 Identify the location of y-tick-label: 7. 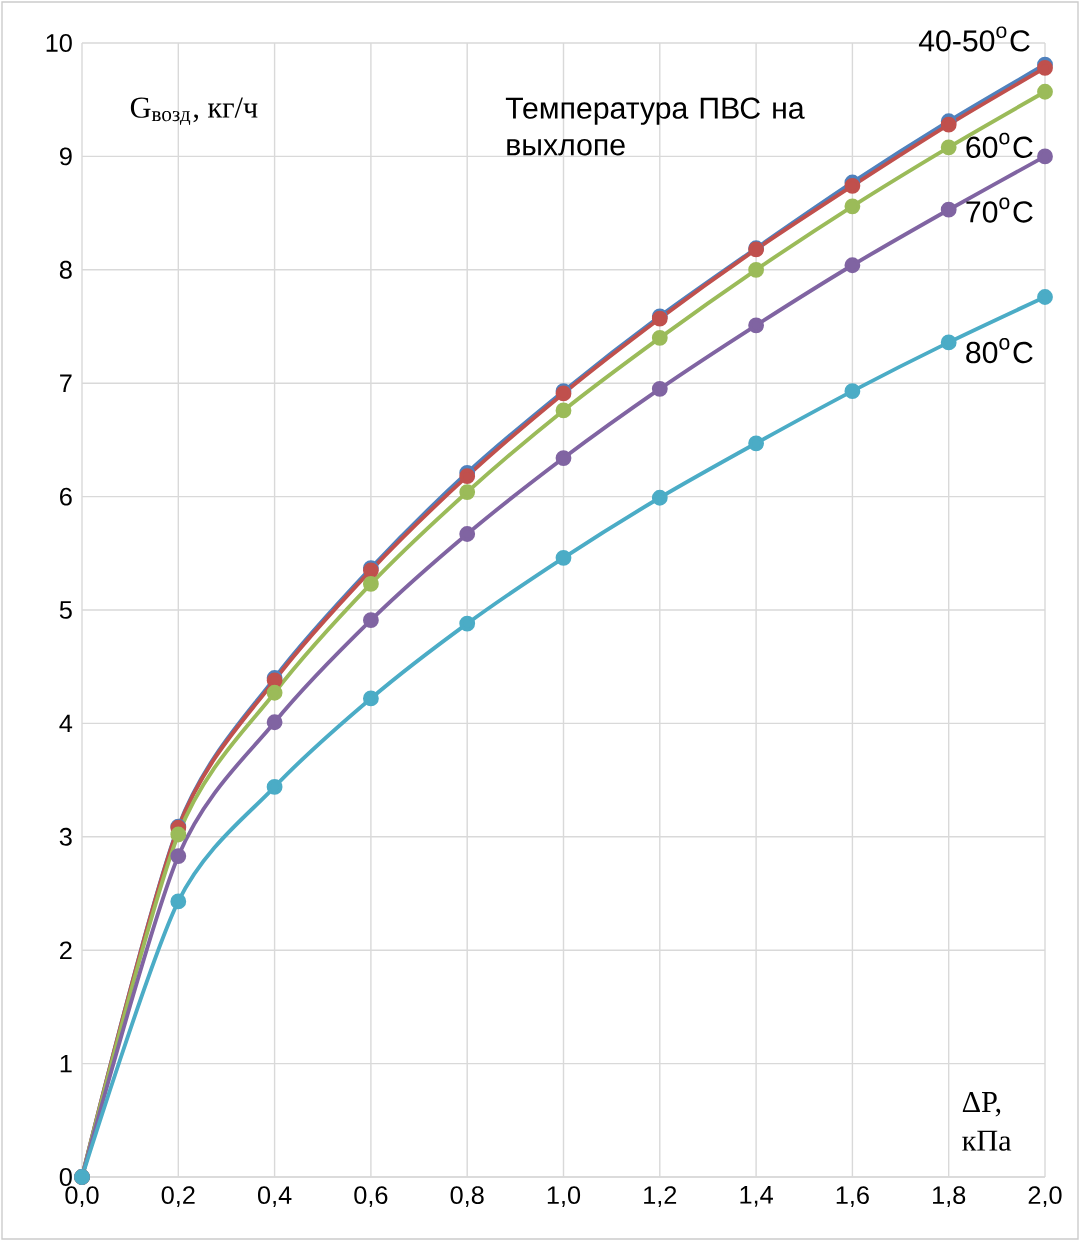
(66, 383).